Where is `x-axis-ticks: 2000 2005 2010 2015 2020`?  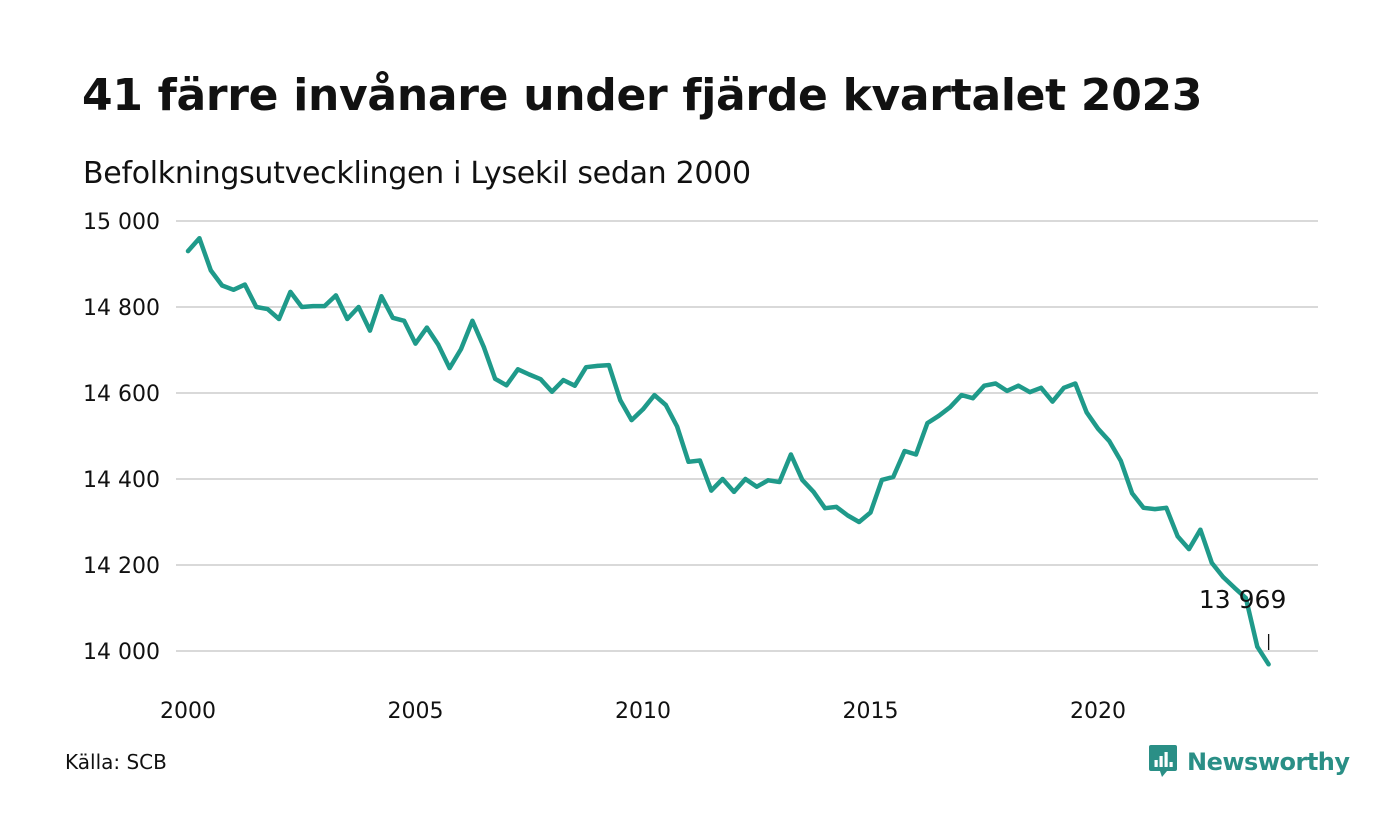 x-axis-ticks: 2000 2005 2010 2015 2020 is located at coordinates (643, 711).